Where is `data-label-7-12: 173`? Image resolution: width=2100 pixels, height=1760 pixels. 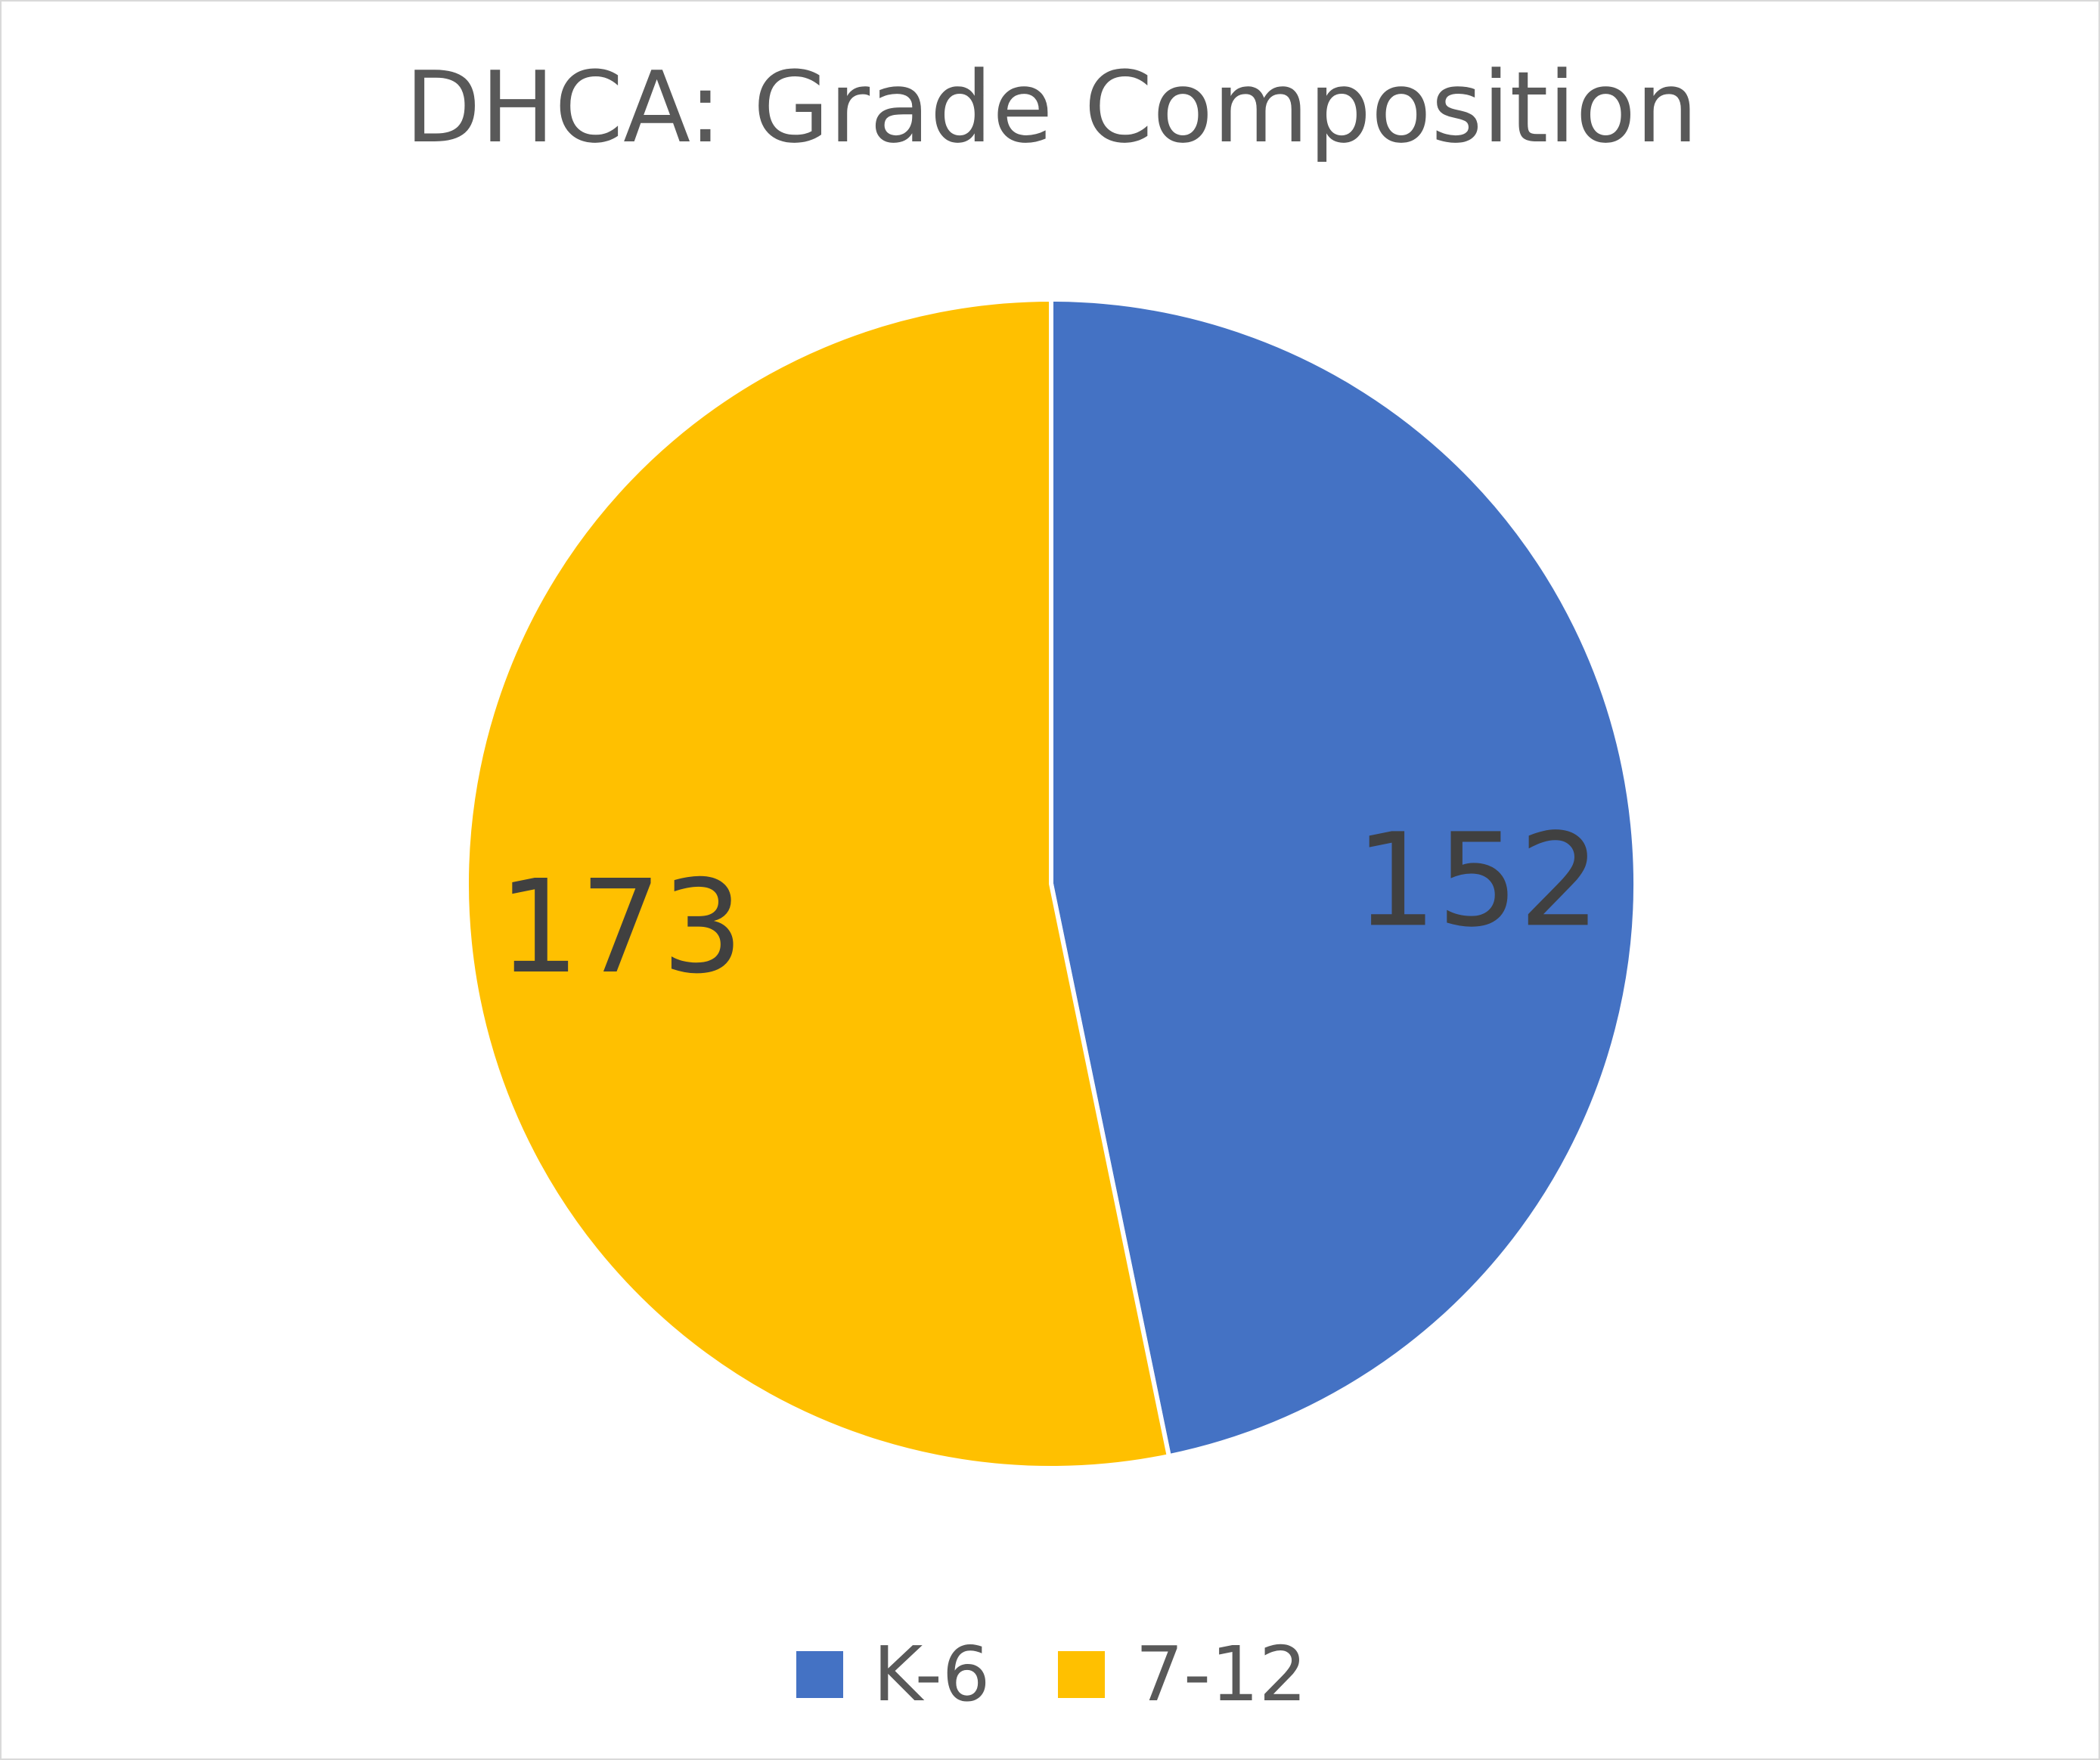 data-label-7-12: 173 is located at coordinates (620, 927).